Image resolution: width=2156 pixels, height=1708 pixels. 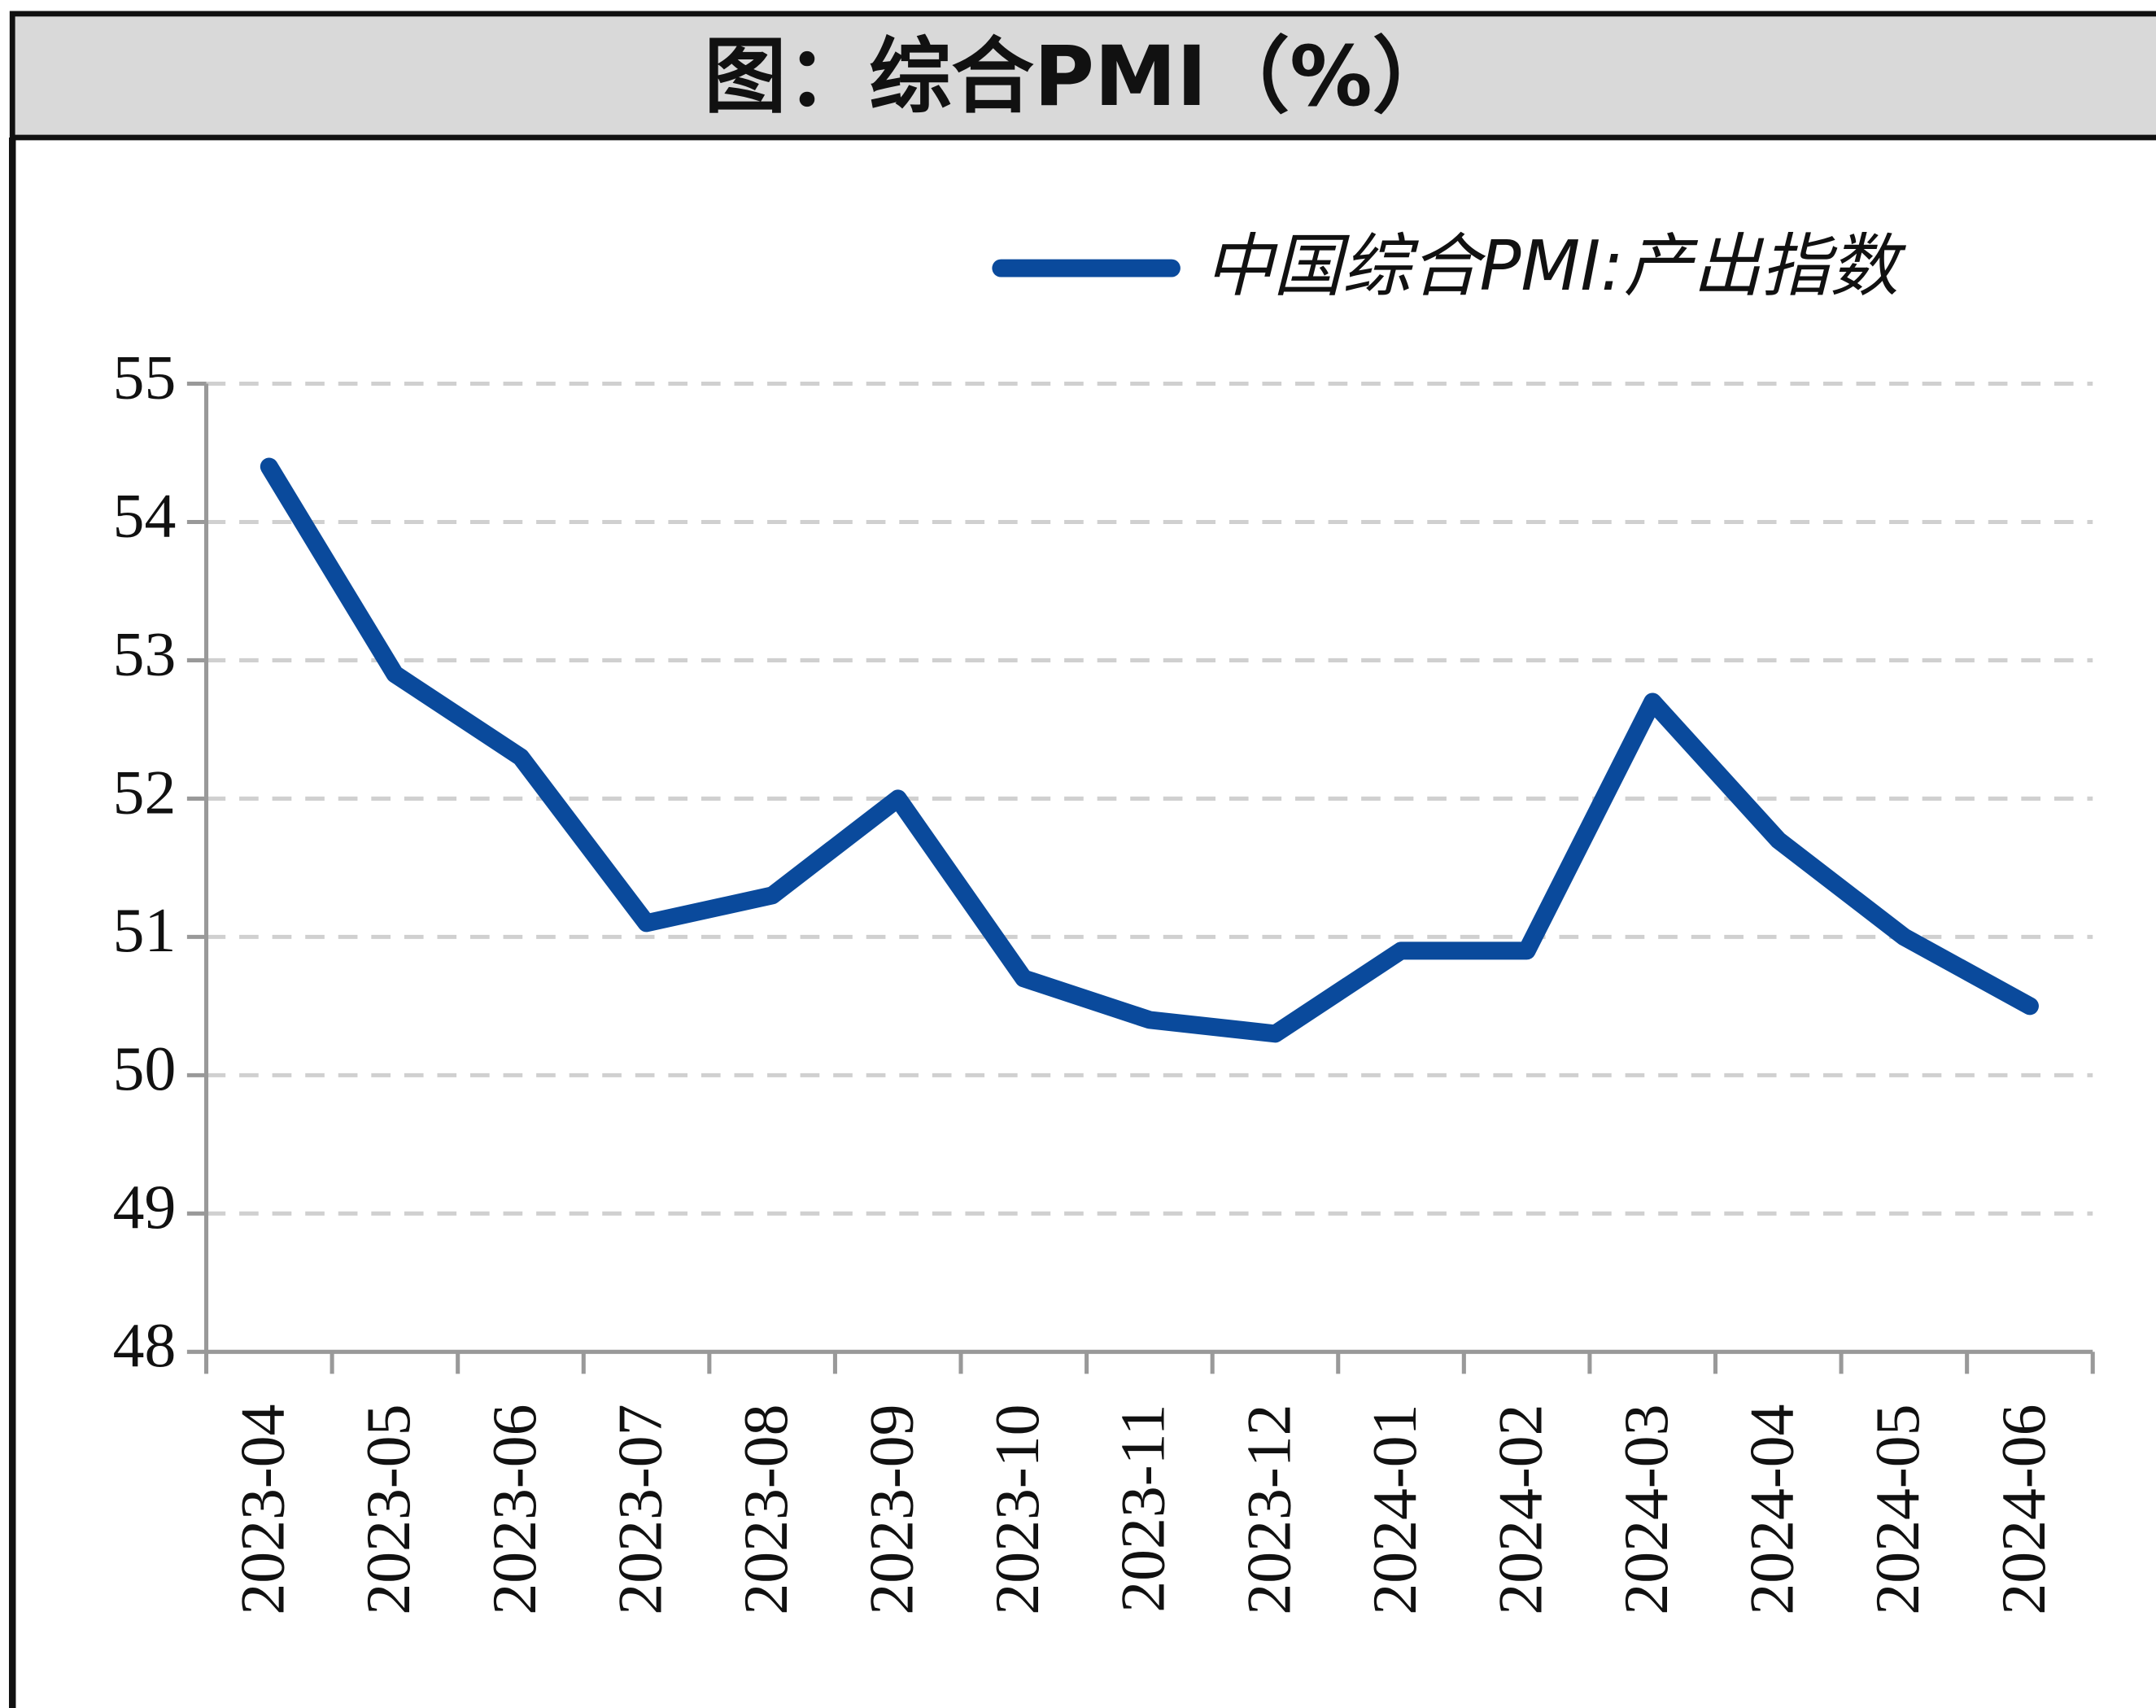 I want to click on x-tick-label: 2023-10, so click(x=1017, y=1509).